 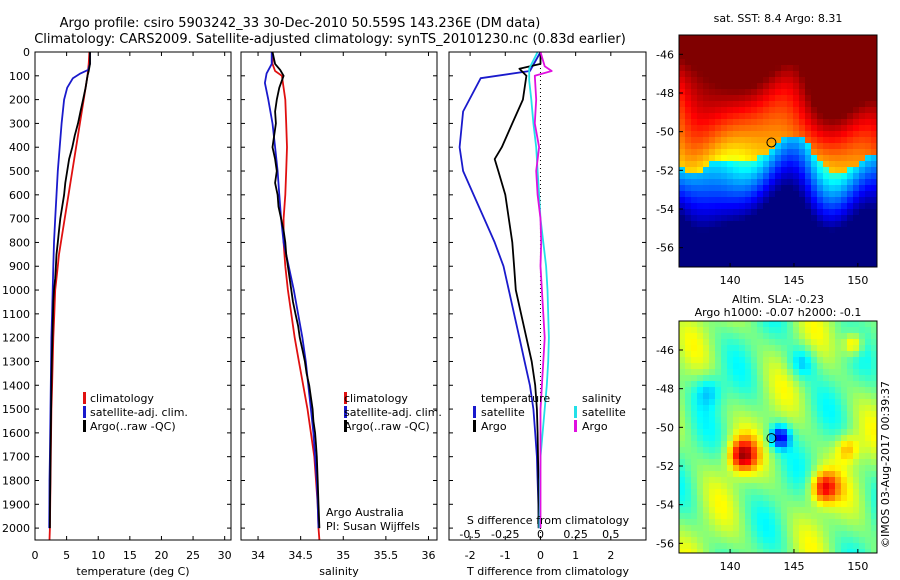 I want to click on temperature-legend-swatch, so click(x=84, y=412).